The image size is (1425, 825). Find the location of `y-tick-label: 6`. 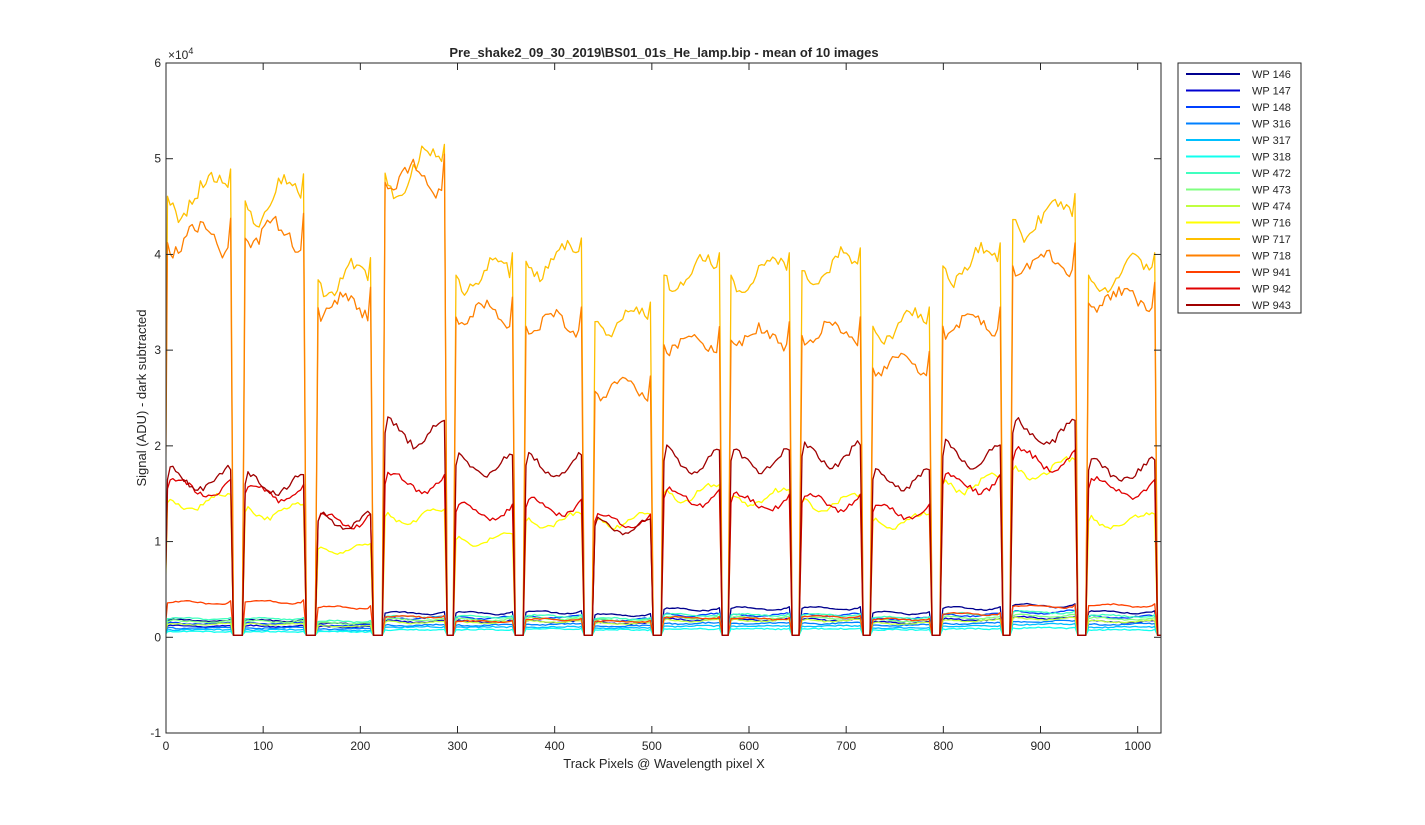

y-tick-label: 6 is located at coordinates (157, 63).